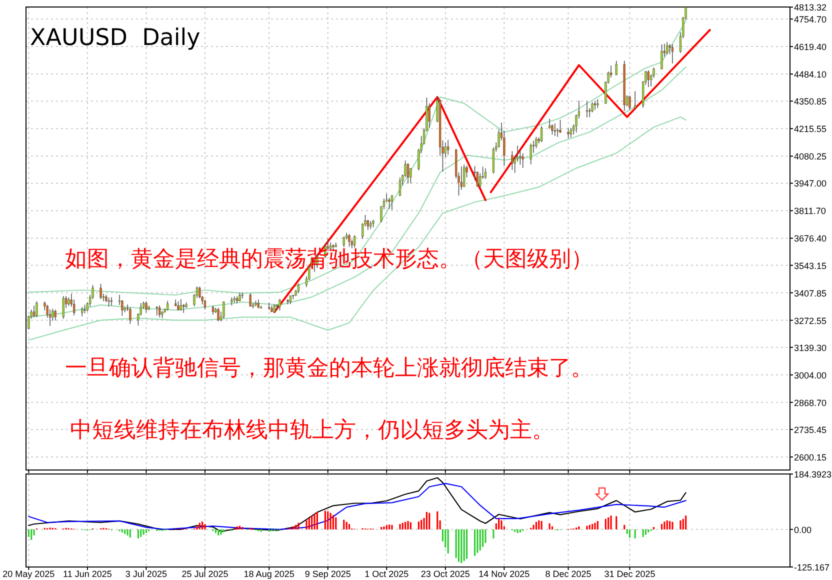 The width and height of the screenshot is (832, 580). What do you see at coordinates (28, 574) in the screenshot?
I see `x-tick-label: 20 May 2025` at bounding box center [28, 574].